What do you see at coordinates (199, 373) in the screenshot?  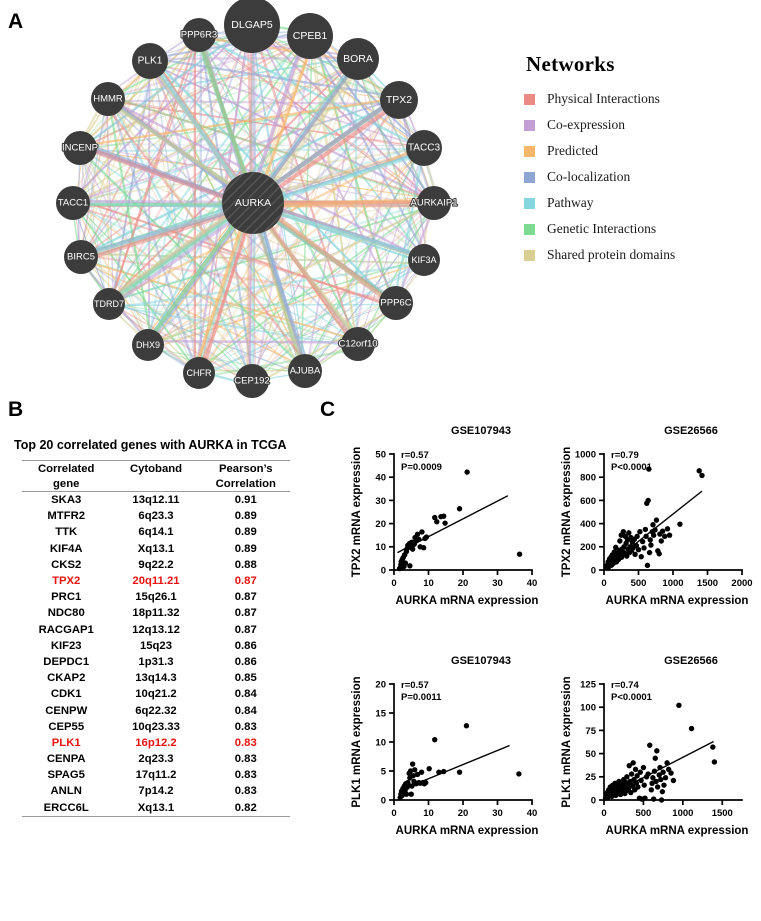 I see `network-node-CHFR: CHFR` at bounding box center [199, 373].